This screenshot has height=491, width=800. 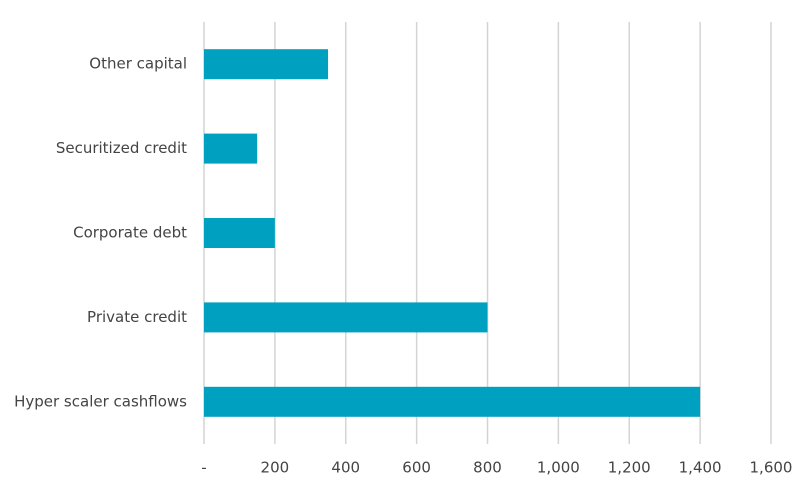 I want to click on x-tick-label: 800, so click(x=487, y=468).